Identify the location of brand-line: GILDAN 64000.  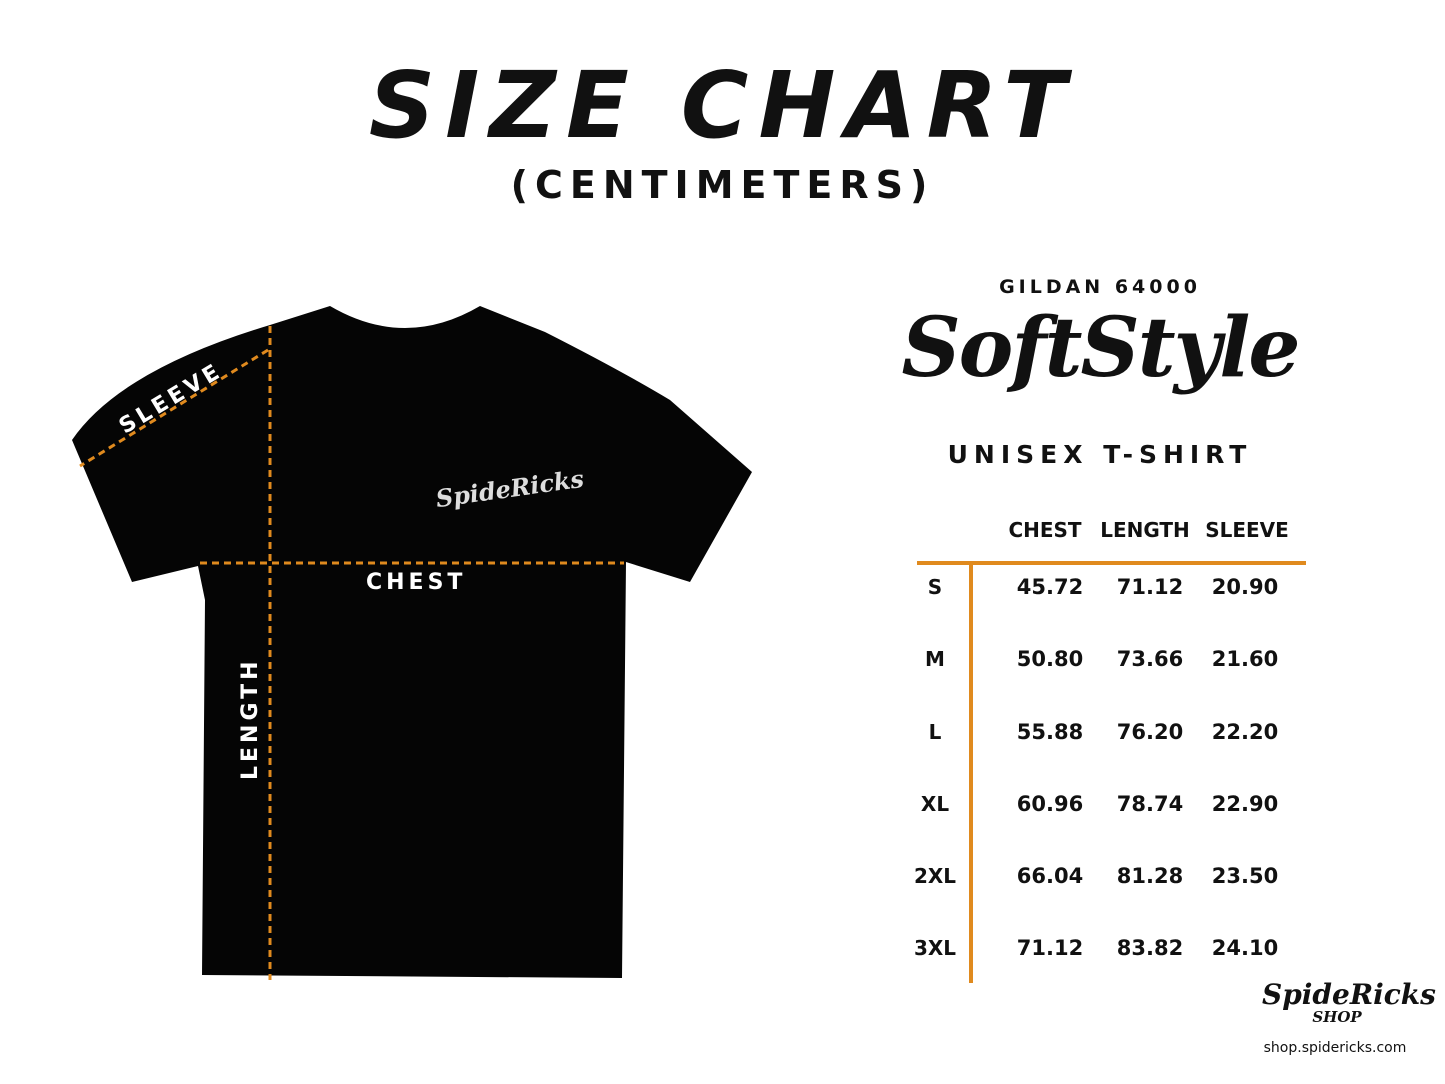
(1100, 287).